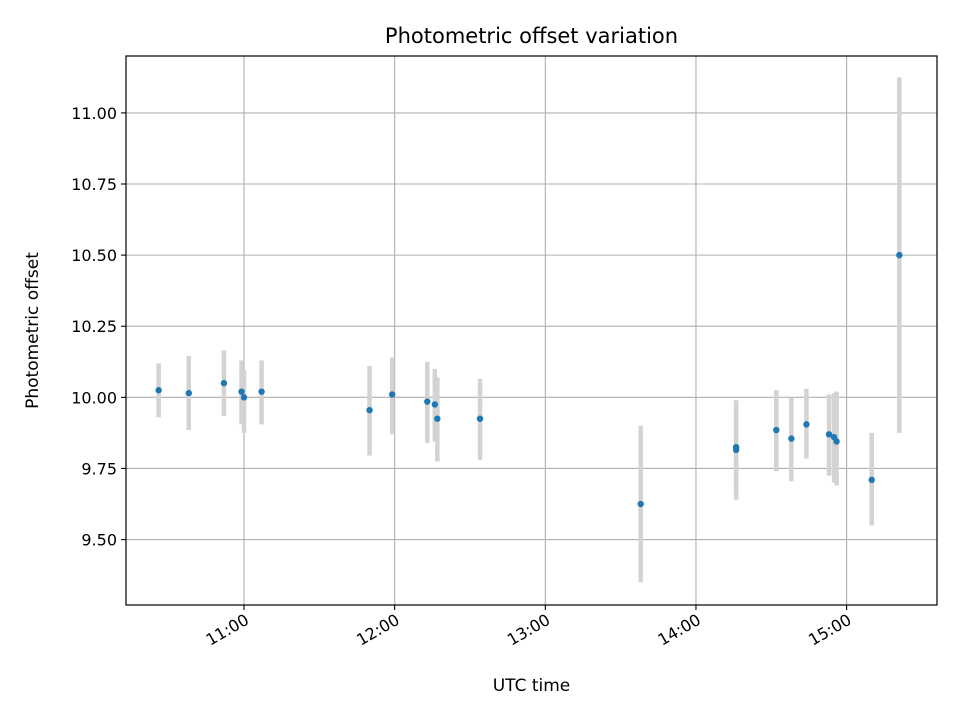  I want to click on y-tick-label: 10.50, so click(94, 255).